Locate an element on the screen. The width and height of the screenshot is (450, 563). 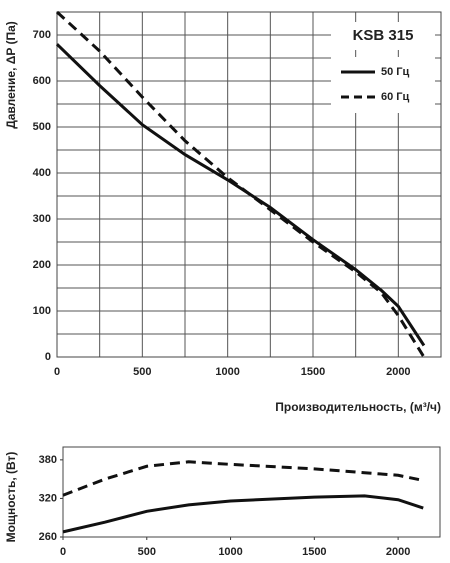
y-tick-label: 260 is located at coordinates (48, 537).